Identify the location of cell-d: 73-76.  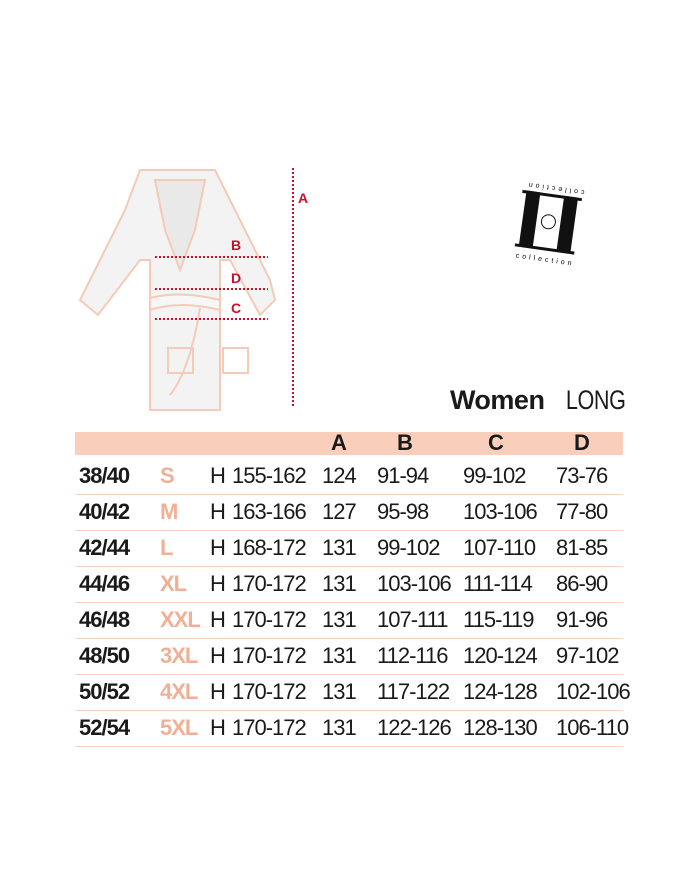
(582, 475).